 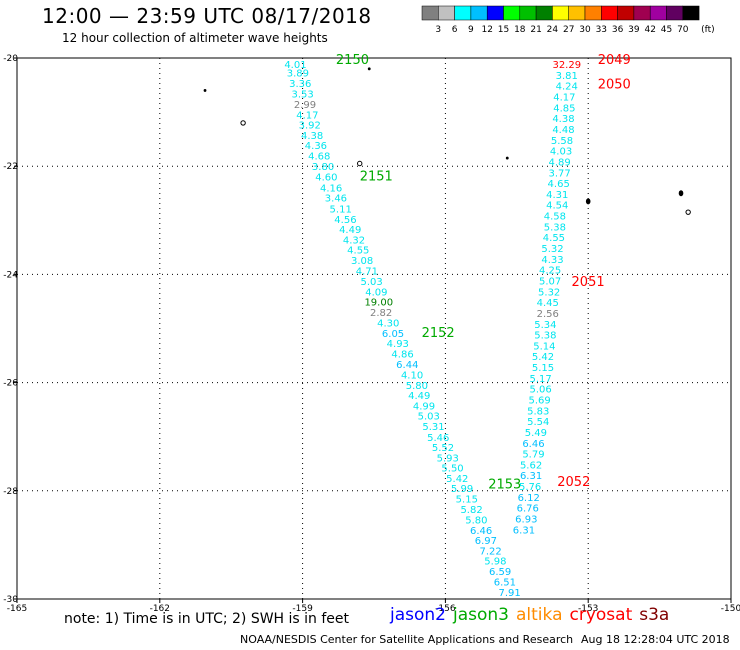 I want to click on swh-value-label: 5.32, so click(x=552, y=249).